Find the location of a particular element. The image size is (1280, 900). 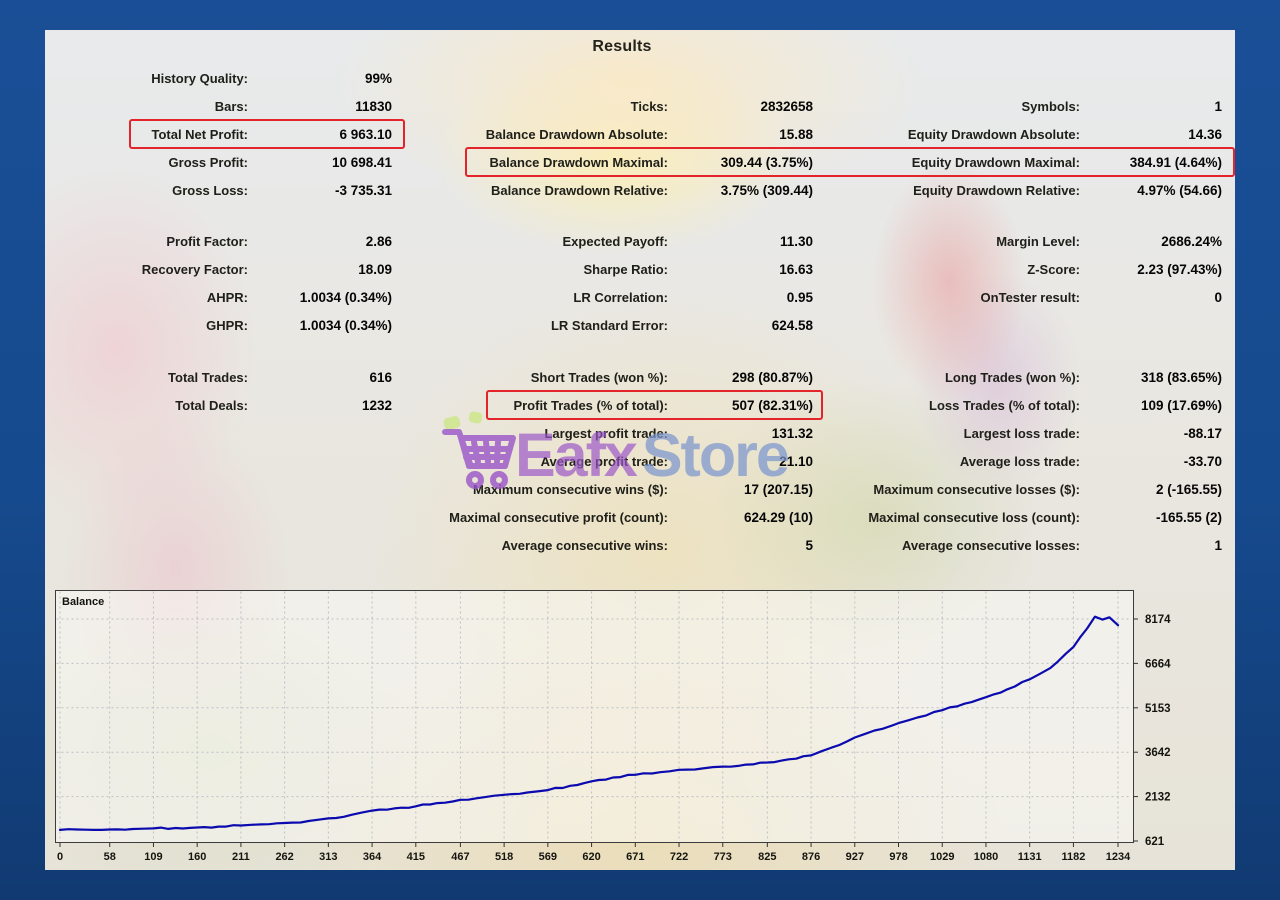

stat-row-equity-dd-relative: Equity Drawdown Relative: 4.97% (54.66) is located at coordinates (1028, 190).